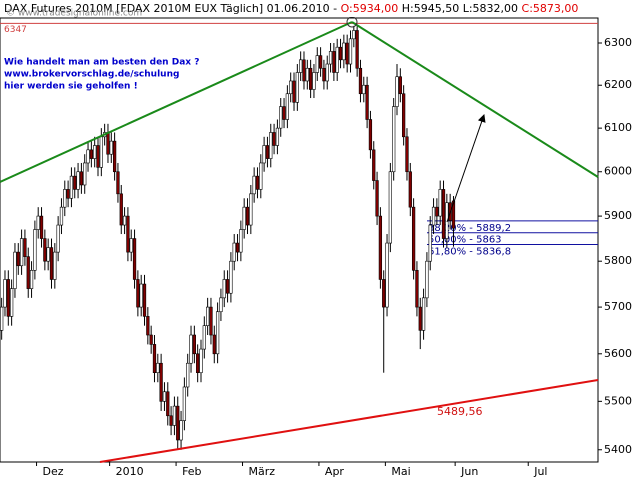 This screenshot has height=480, width=640. What do you see at coordinates (618, 400) in the screenshot?
I see `y-tick-label: 5500` at bounding box center [618, 400].